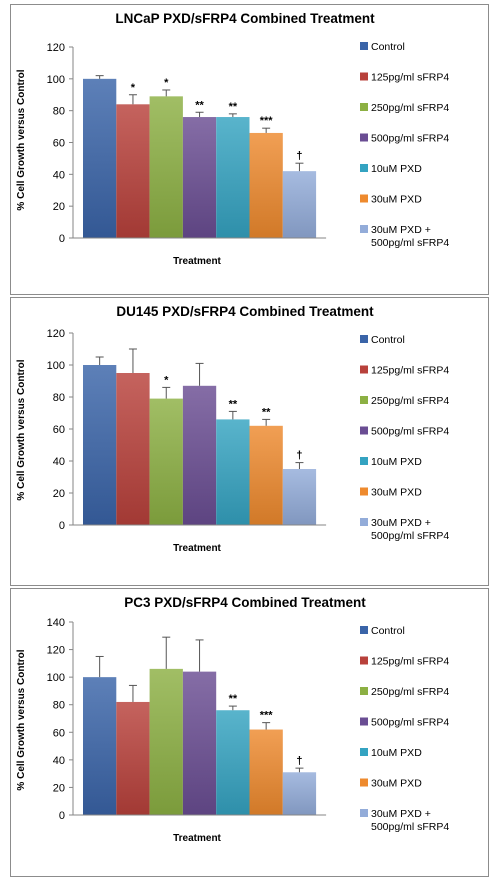 The width and height of the screenshot is (500, 879). I want to click on chart-title: LNCaP PXD/sFRP4 Combined Treatment, so click(245, 18).